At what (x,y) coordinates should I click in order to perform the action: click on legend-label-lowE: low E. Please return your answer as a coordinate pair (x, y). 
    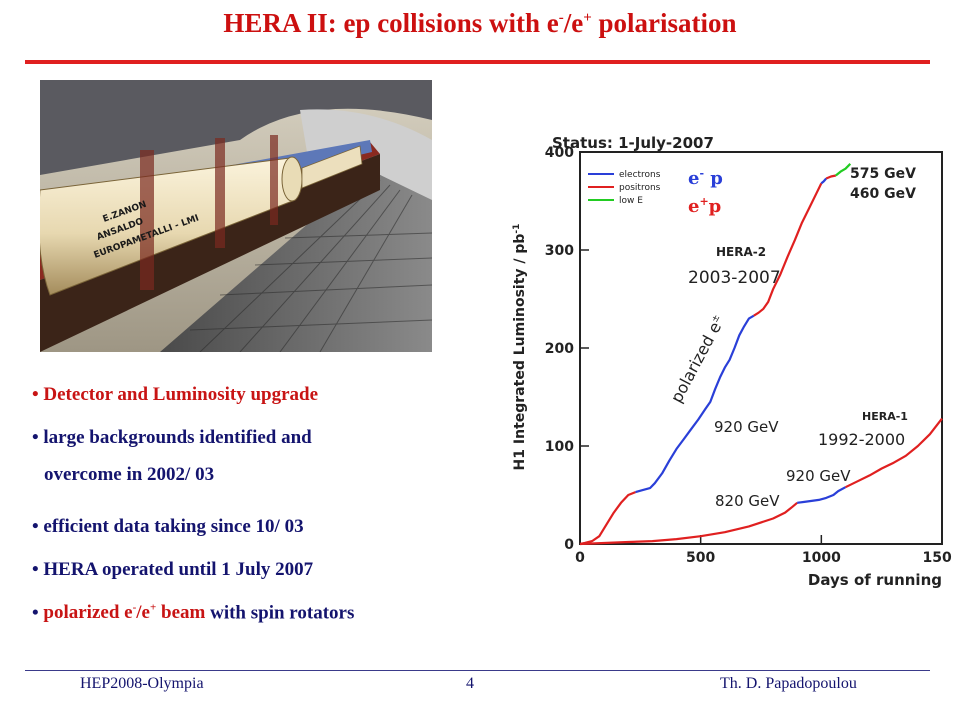
    Looking at the image, I should click on (631, 201).